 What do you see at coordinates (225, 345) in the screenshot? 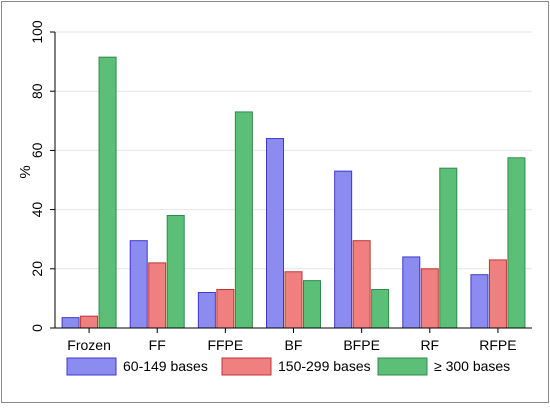
I see `x-tick-label: FFPE` at bounding box center [225, 345].